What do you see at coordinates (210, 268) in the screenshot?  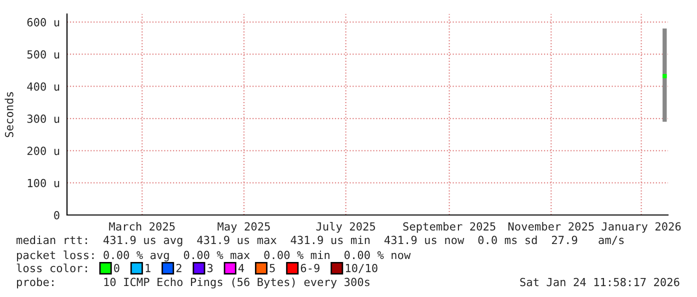 I see `legend-label: 3` at bounding box center [210, 268].